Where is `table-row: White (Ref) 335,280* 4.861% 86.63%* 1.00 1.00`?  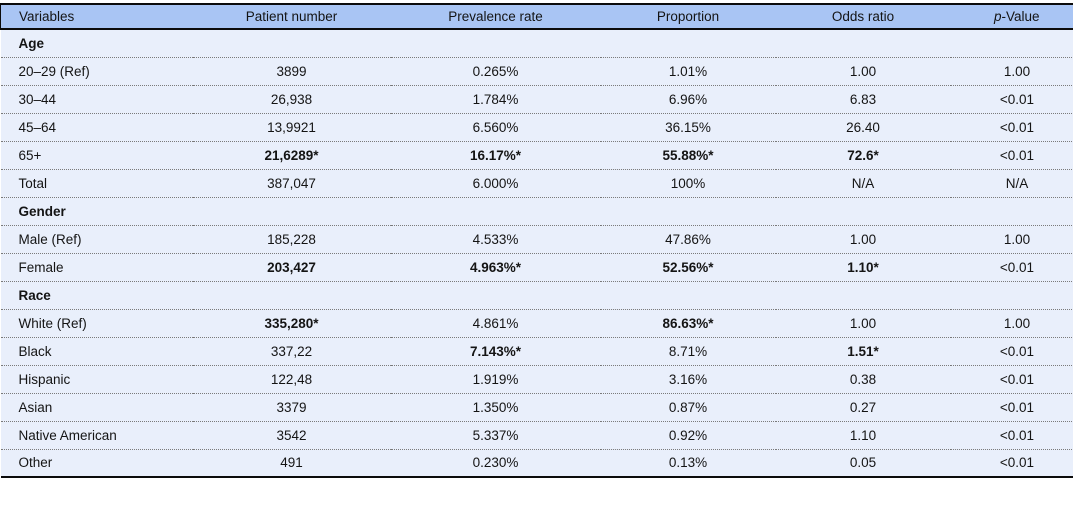
table-row: White (Ref) 335,280* 4.861% 86.63%* 1.00 1.00 is located at coordinates (536, 323).